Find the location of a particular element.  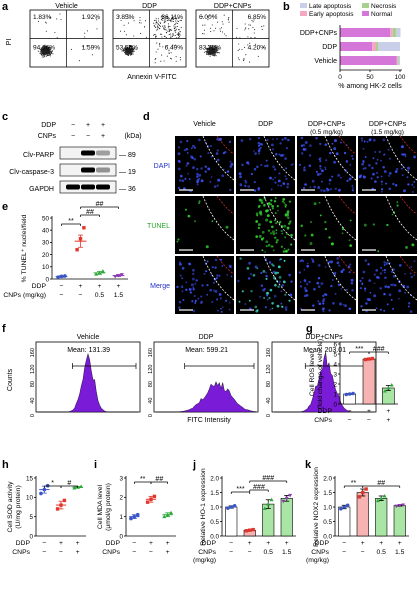

x-axis-label: FITC Intensity is located at coordinates (209, 420).